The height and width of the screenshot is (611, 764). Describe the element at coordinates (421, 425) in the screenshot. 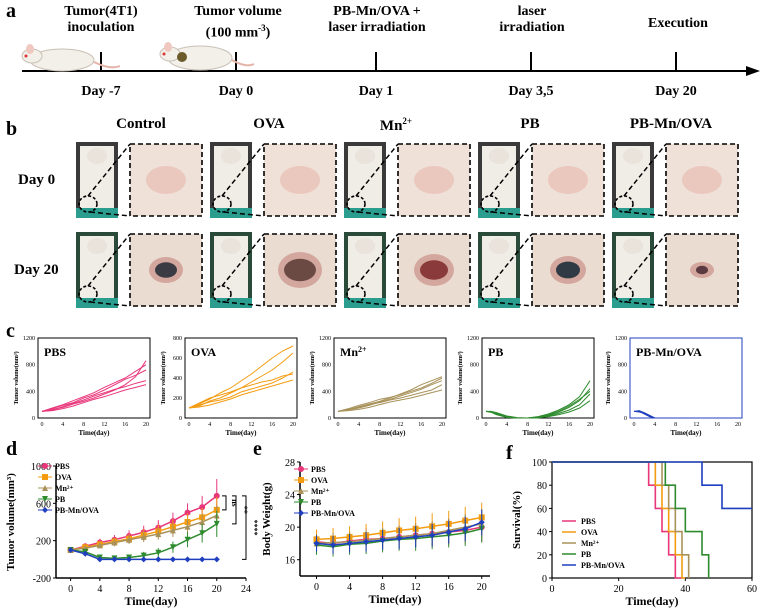

I see `x-tick-label: 16` at that location.